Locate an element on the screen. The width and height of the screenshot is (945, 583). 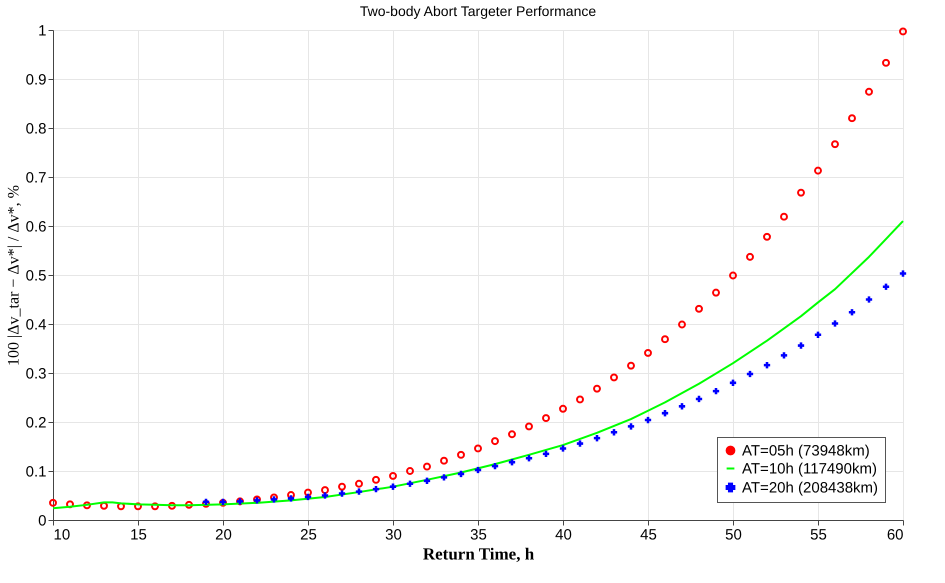
y-tick-label: 0.8 is located at coordinates (36, 129).